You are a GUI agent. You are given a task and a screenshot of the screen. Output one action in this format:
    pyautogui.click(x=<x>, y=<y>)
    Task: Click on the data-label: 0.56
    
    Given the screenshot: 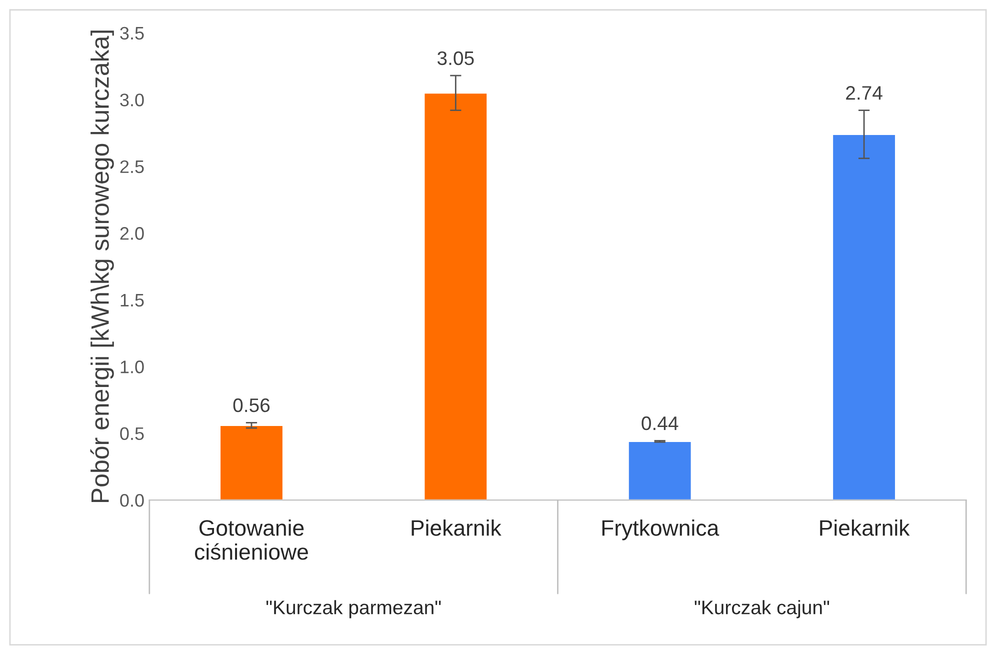 What is the action you would take?
    pyautogui.click(x=251, y=405)
    